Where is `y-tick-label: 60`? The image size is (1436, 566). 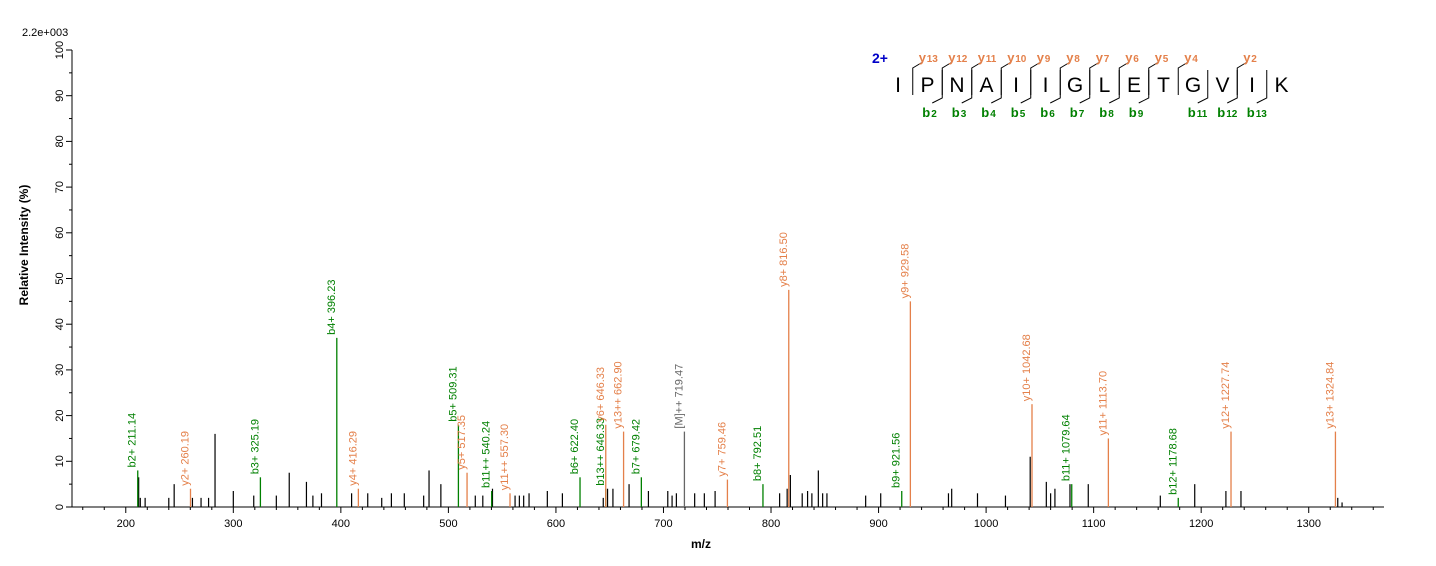
y-tick-label: 60 is located at coordinates (60, 233).